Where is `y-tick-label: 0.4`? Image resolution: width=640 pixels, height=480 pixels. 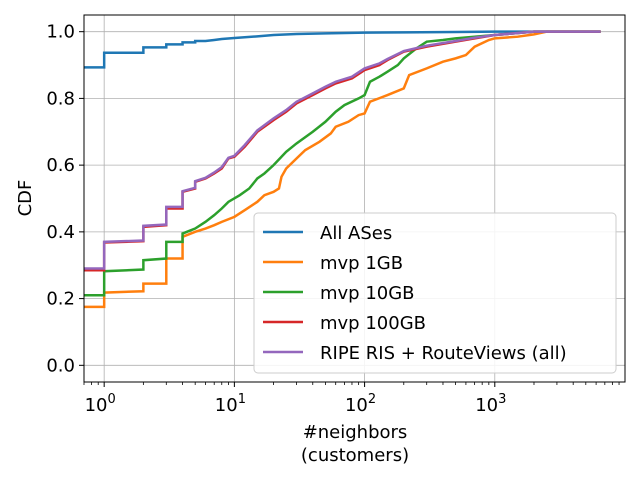 y-tick-label: 0.4 is located at coordinates (60, 232).